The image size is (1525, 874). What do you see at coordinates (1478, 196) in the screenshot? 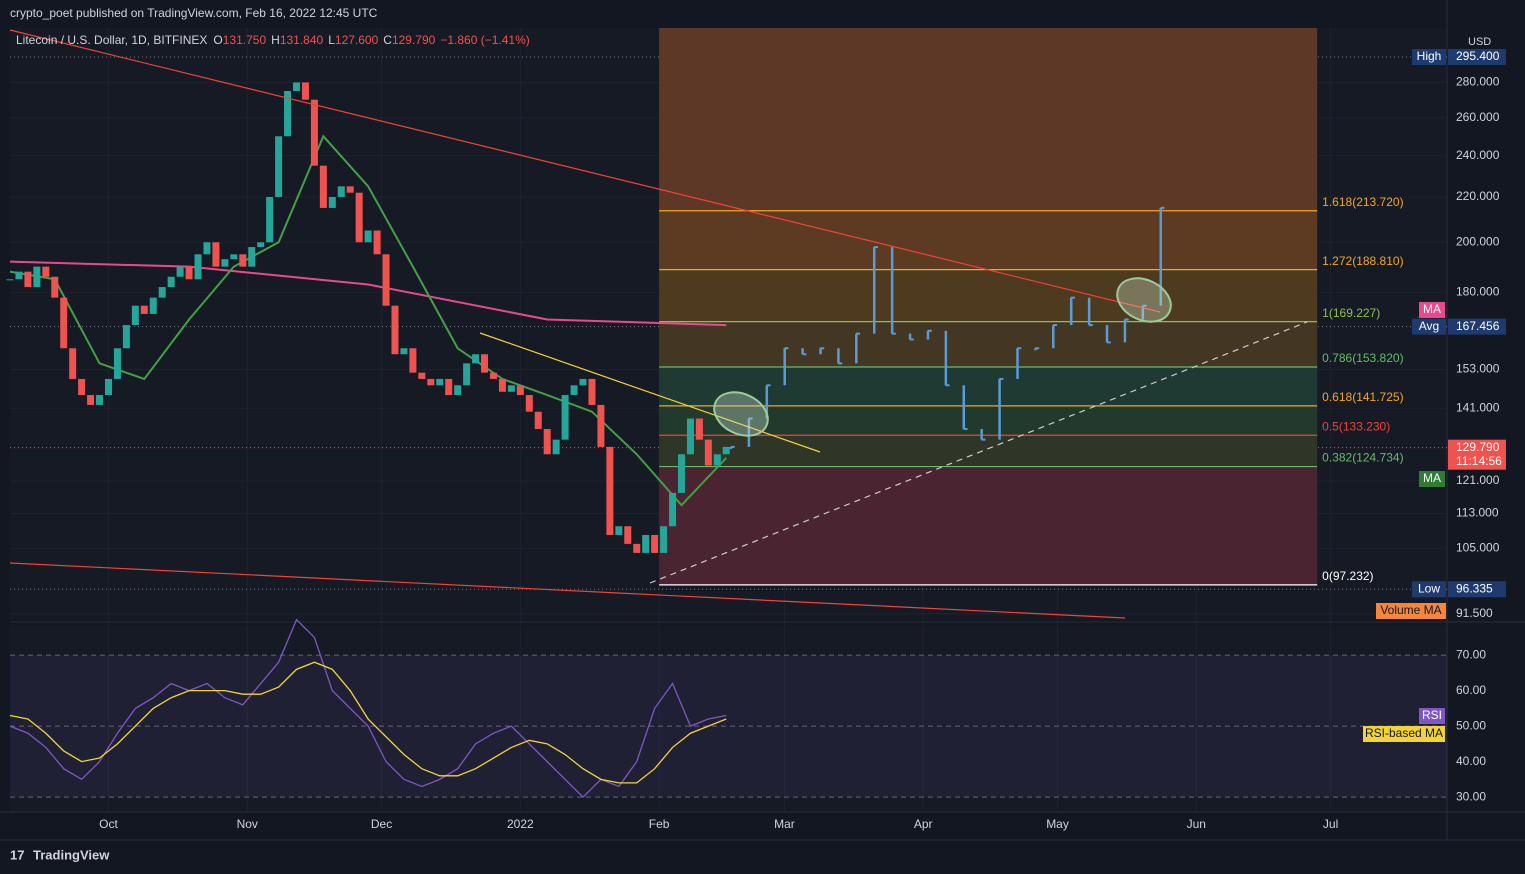
I see `y-tick-label: 220.000` at bounding box center [1478, 196].